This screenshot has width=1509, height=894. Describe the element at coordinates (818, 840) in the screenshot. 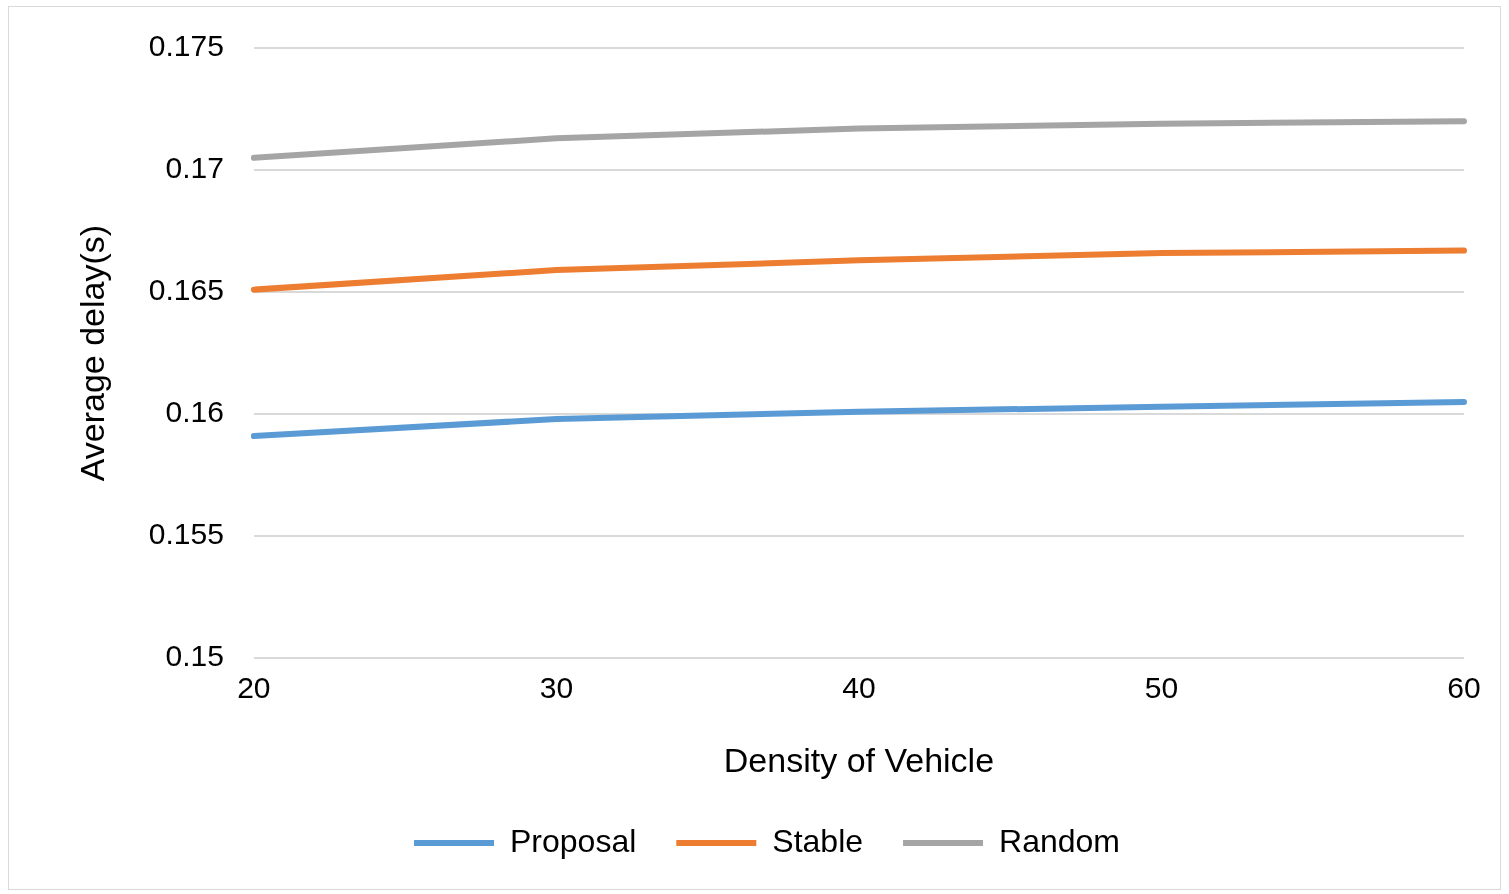

I see `legend-label: Stable` at that location.